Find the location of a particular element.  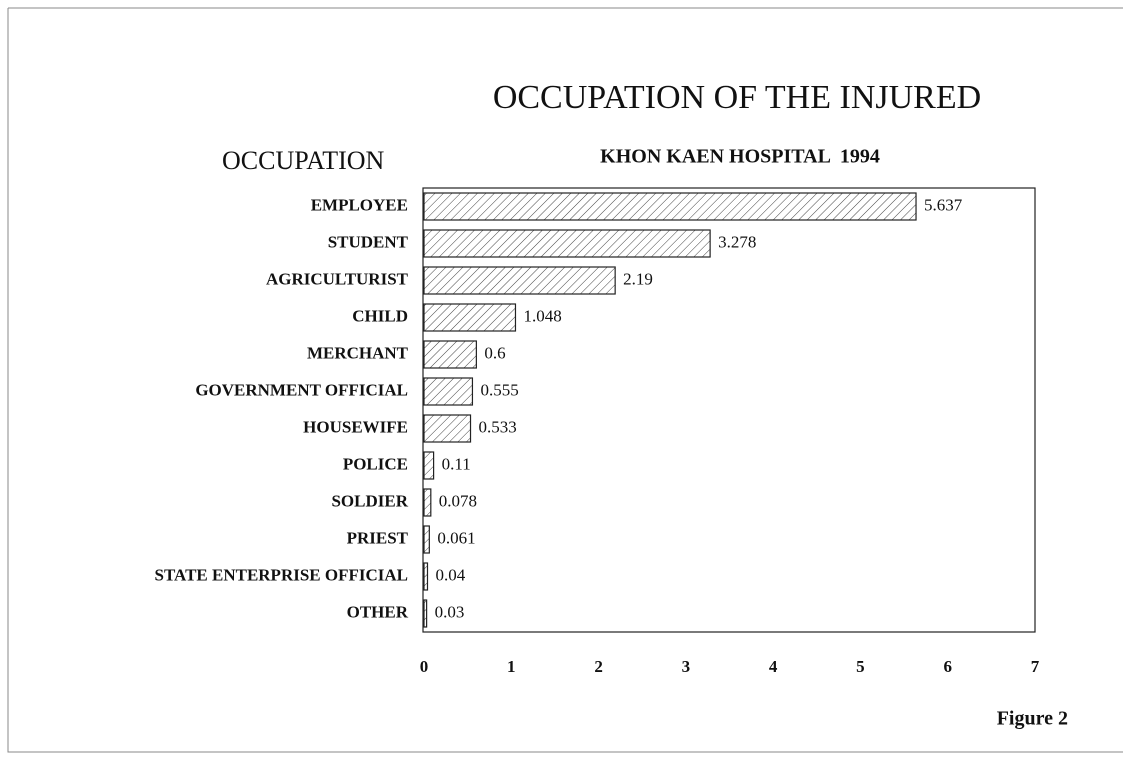

y-tick-label: STUDENT is located at coordinates (368, 241).